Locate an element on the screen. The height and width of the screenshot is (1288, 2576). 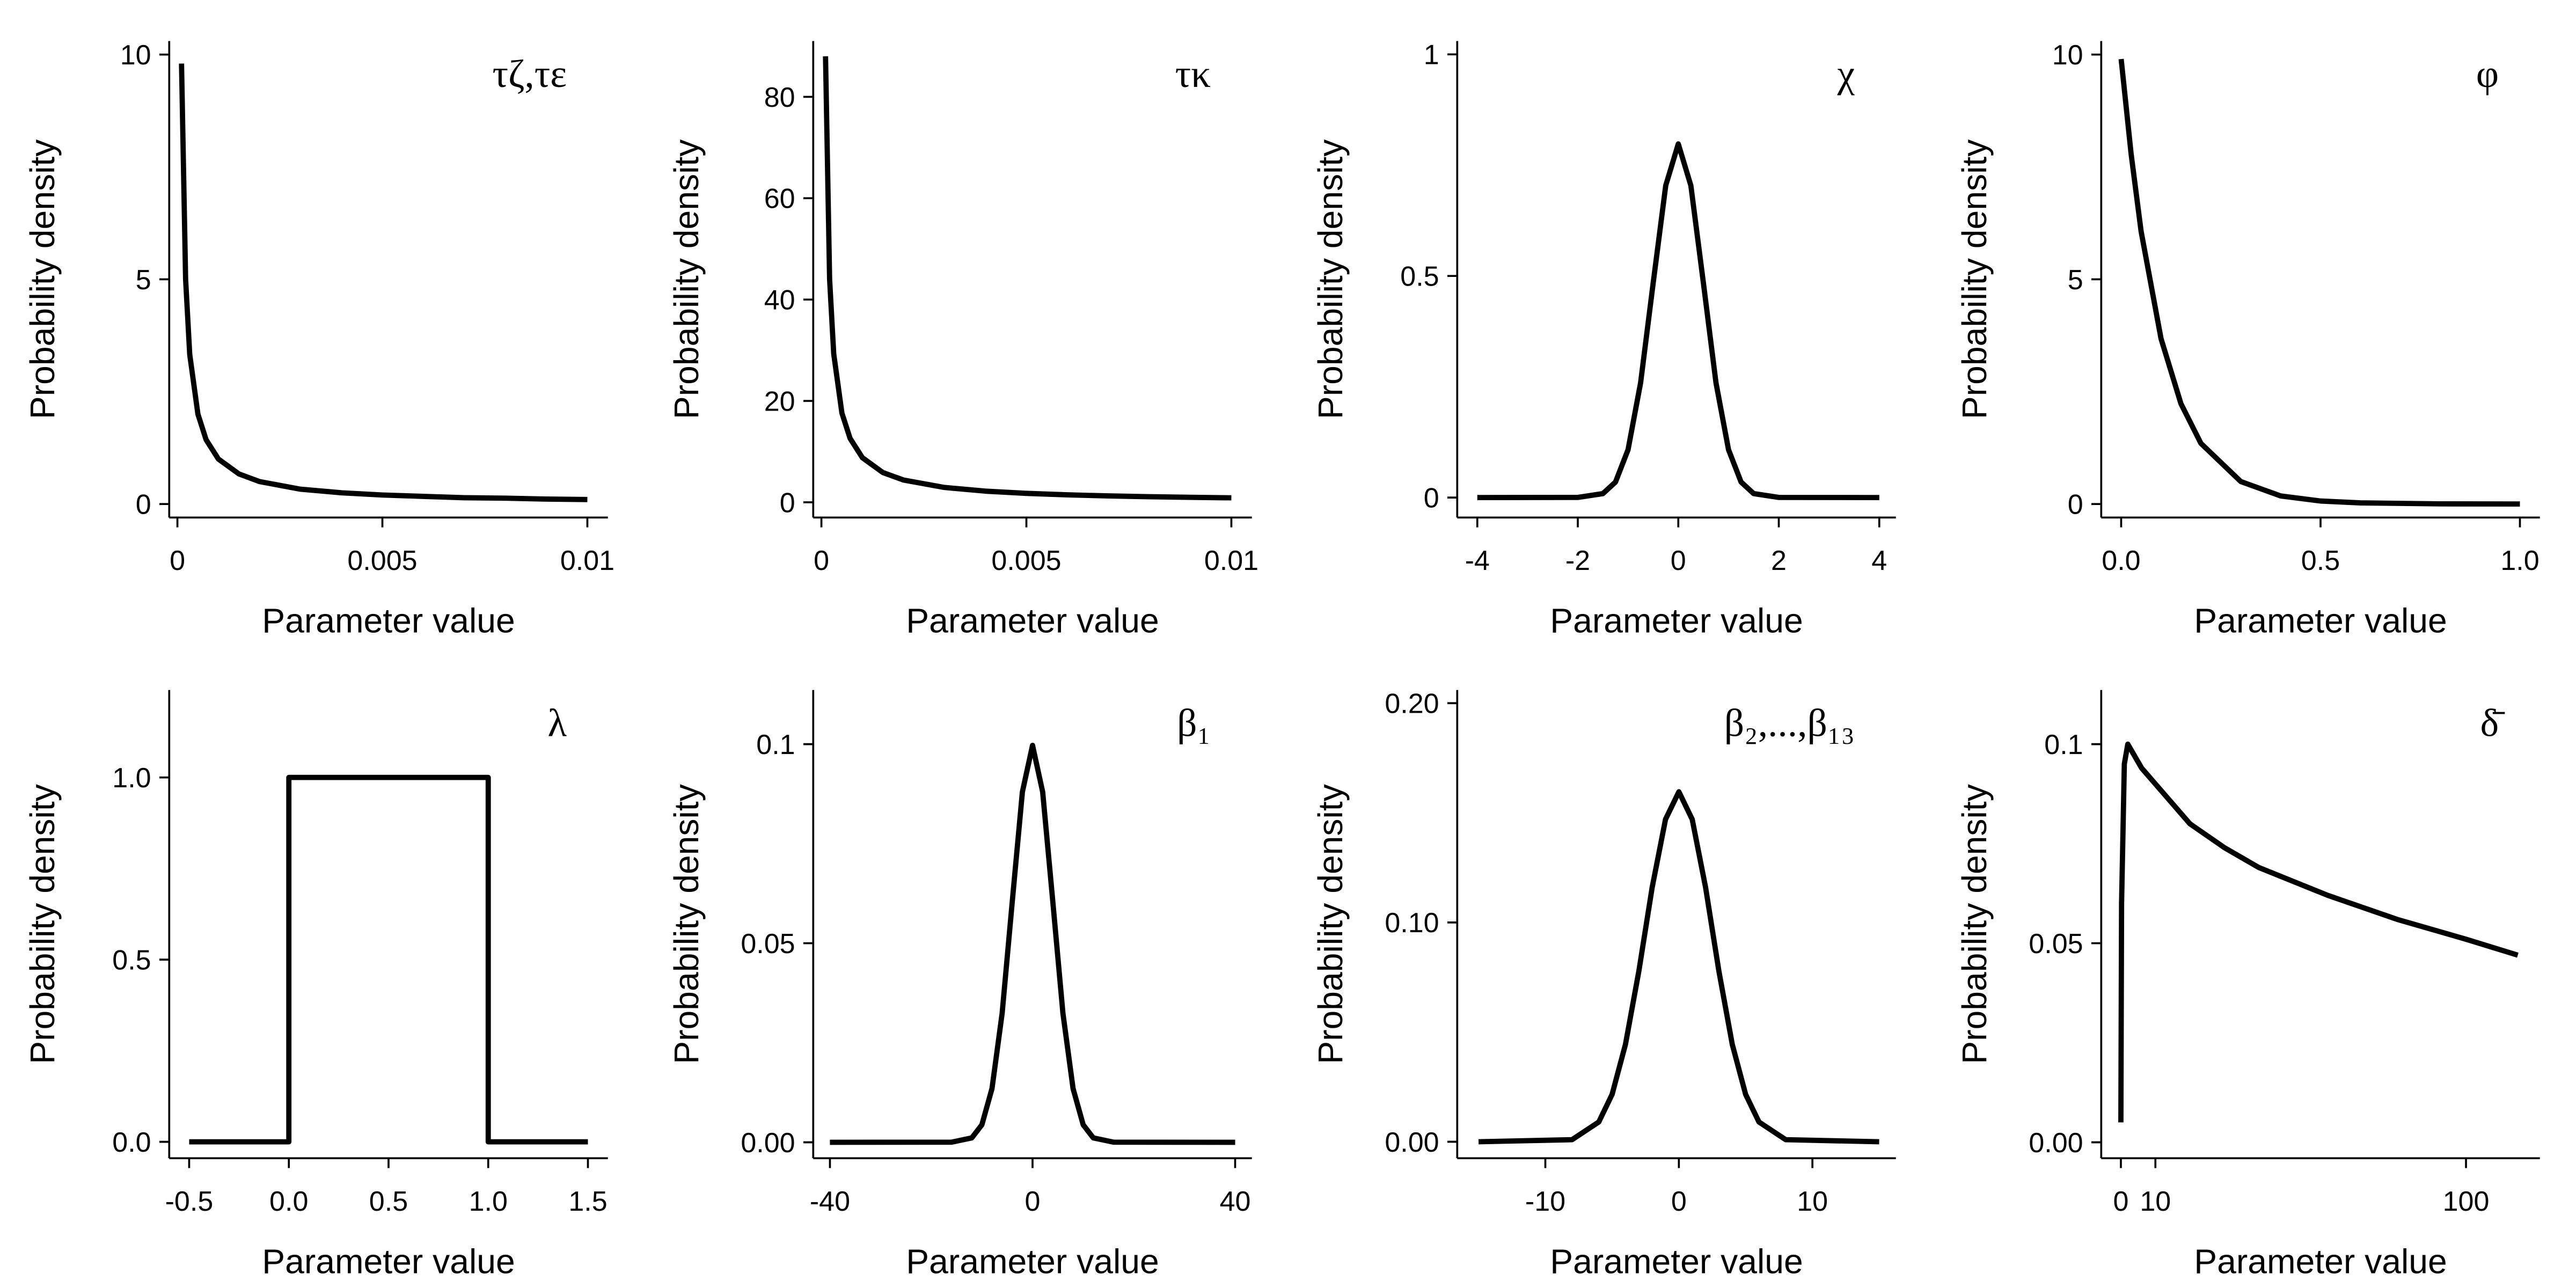
panel-title: δ̄ is located at coordinates (2492, 722).